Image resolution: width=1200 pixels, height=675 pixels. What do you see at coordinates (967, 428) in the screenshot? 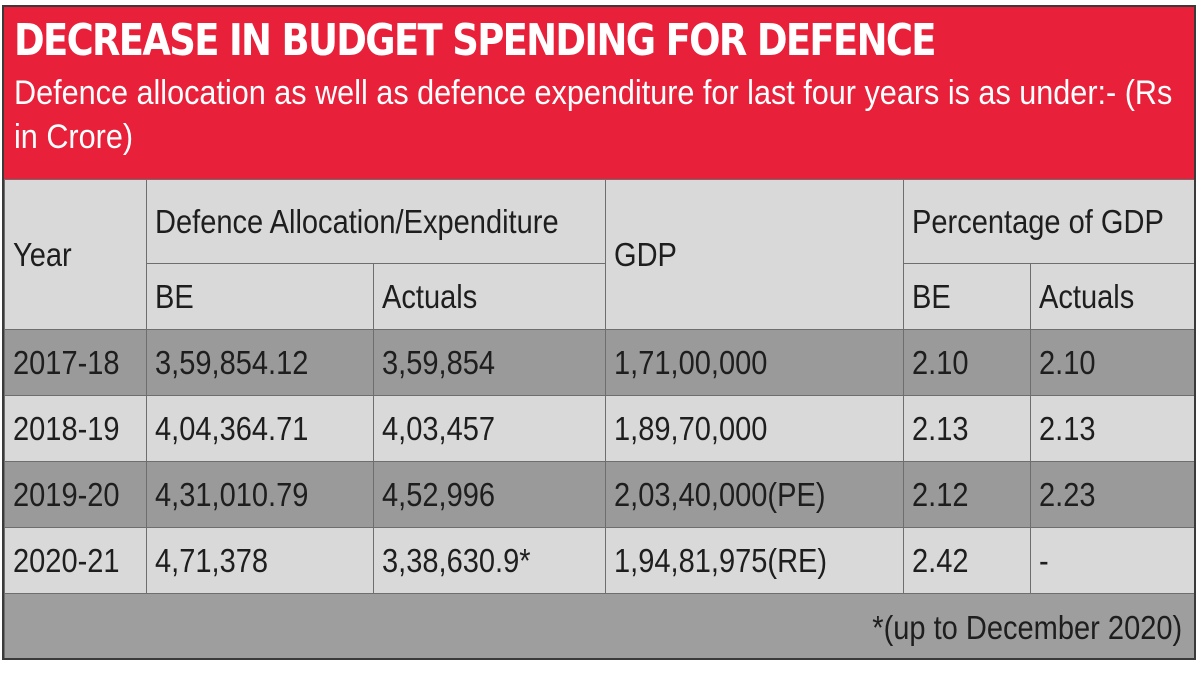
I see `cell-pct-be: 2.13` at bounding box center [967, 428].